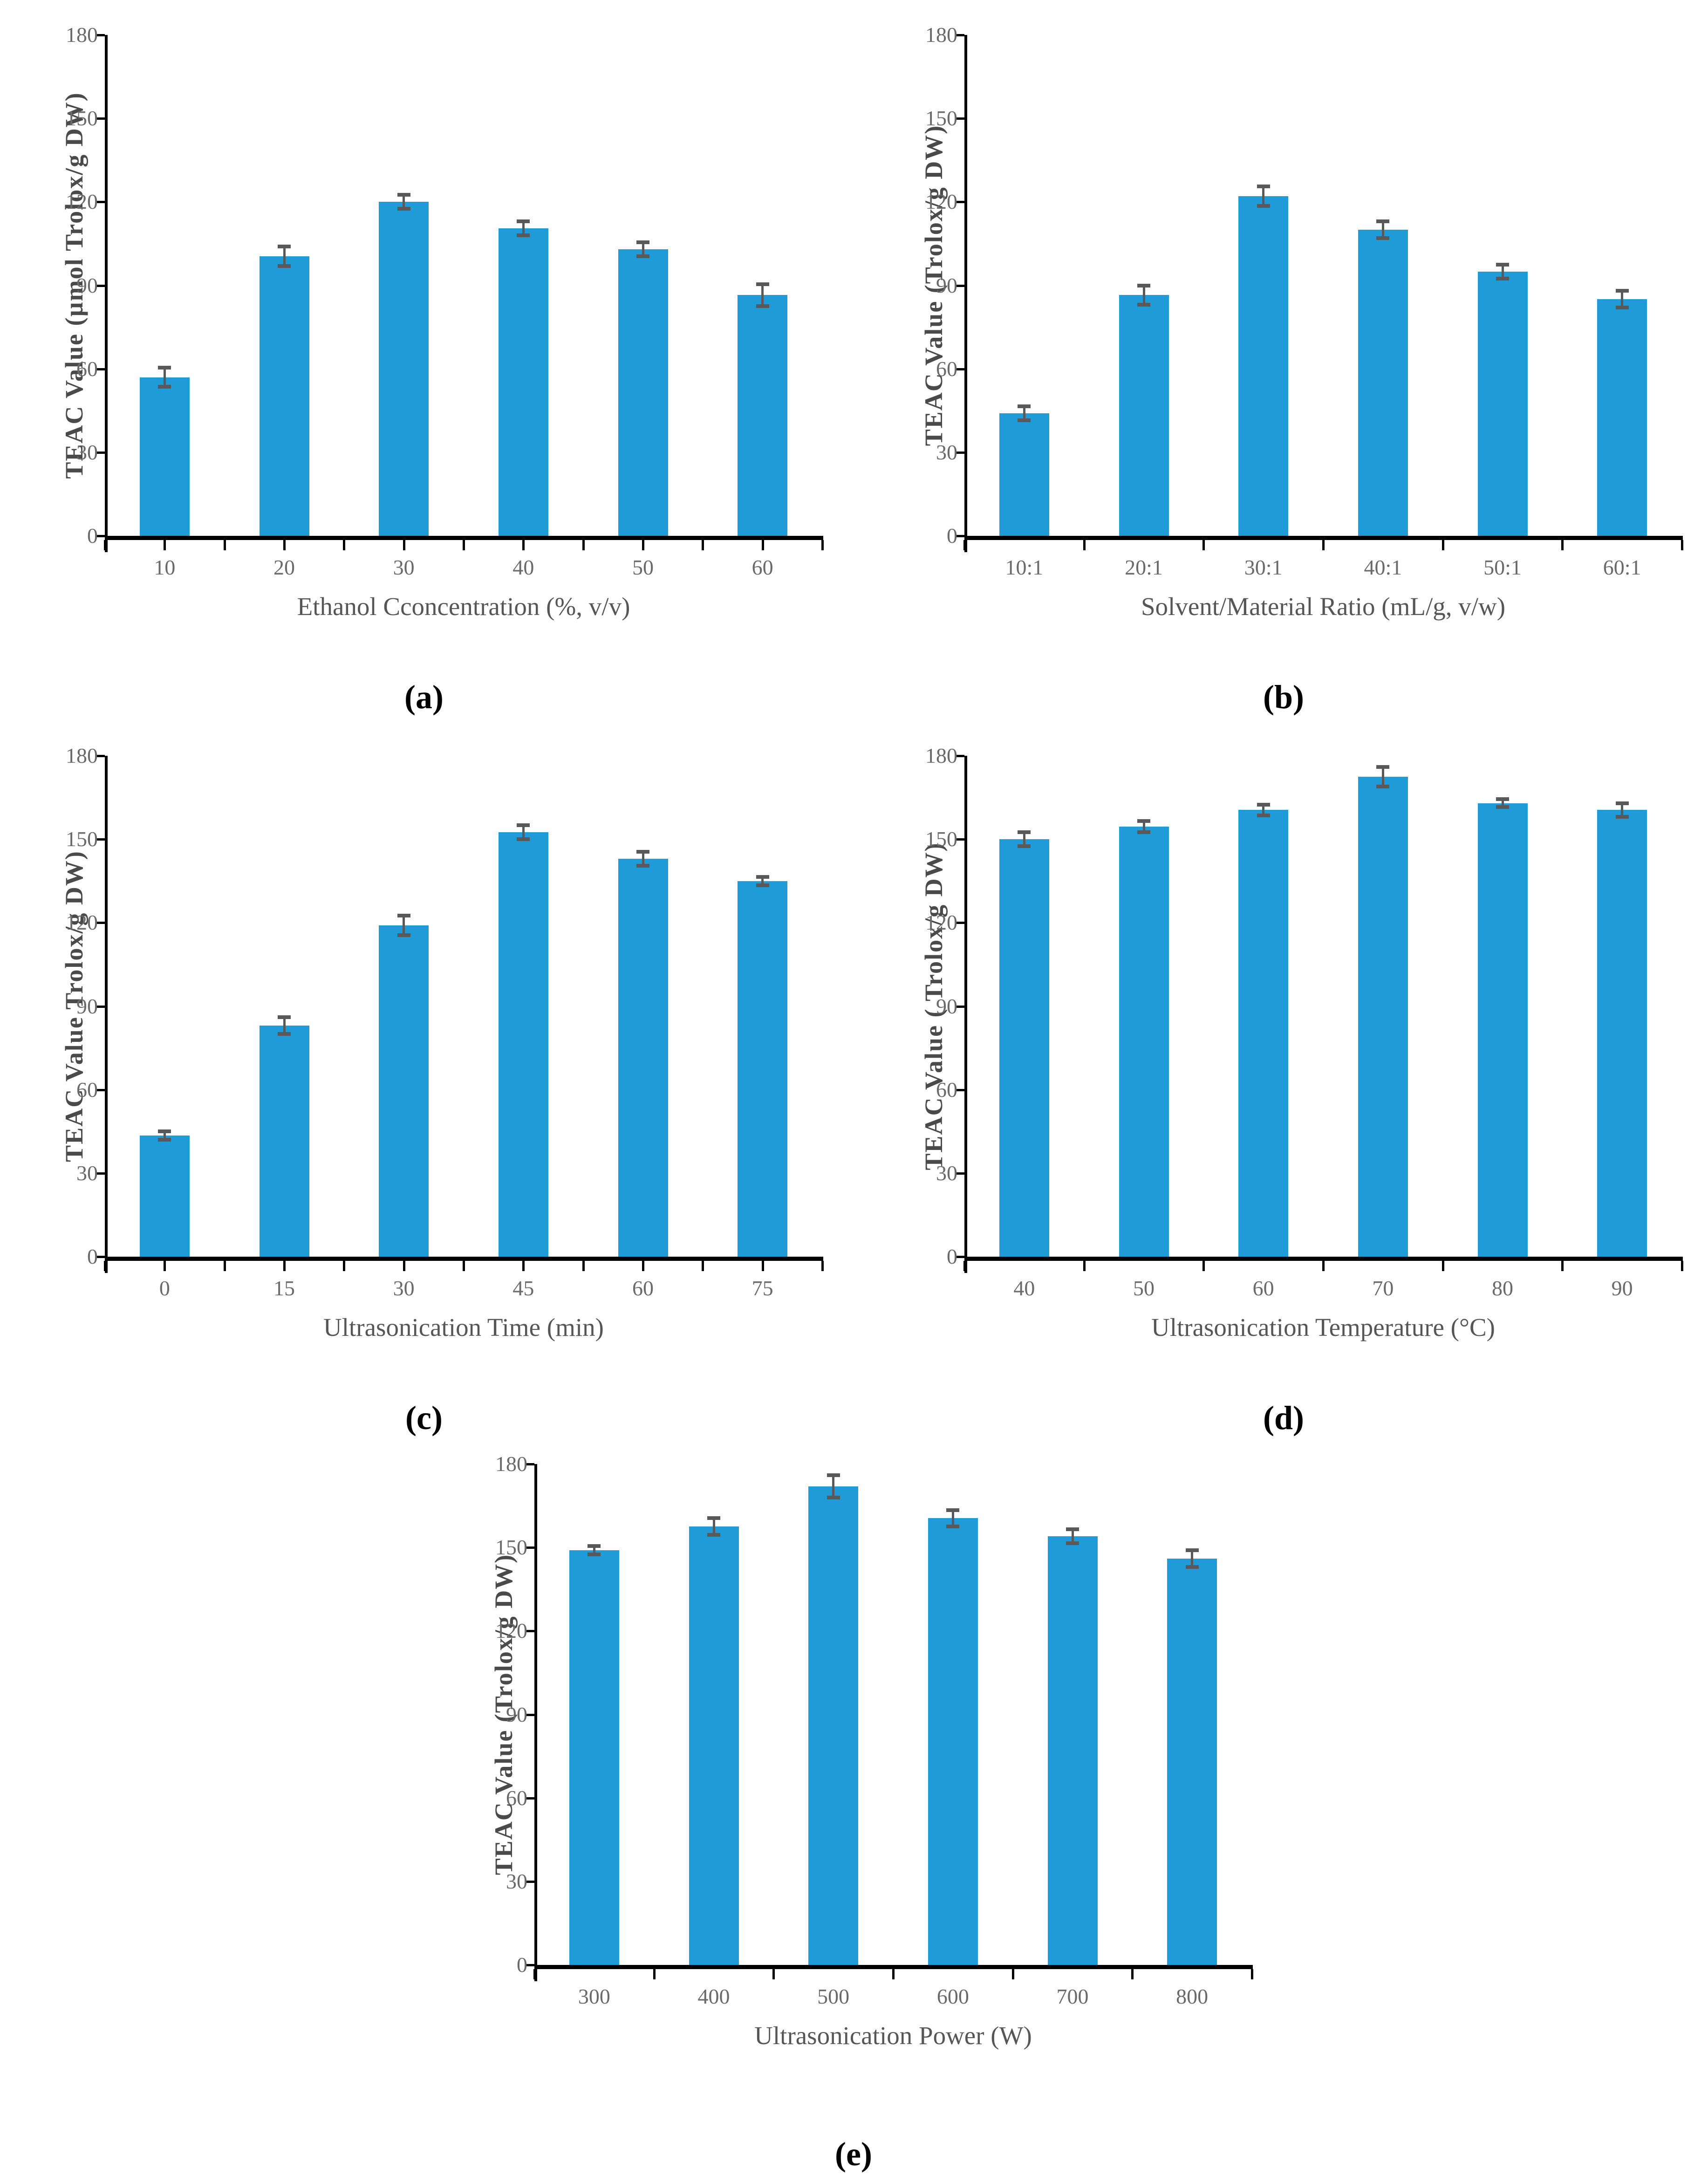 The image size is (1708, 2176). I want to click on x-tick-label: 50, so click(1144, 1288).